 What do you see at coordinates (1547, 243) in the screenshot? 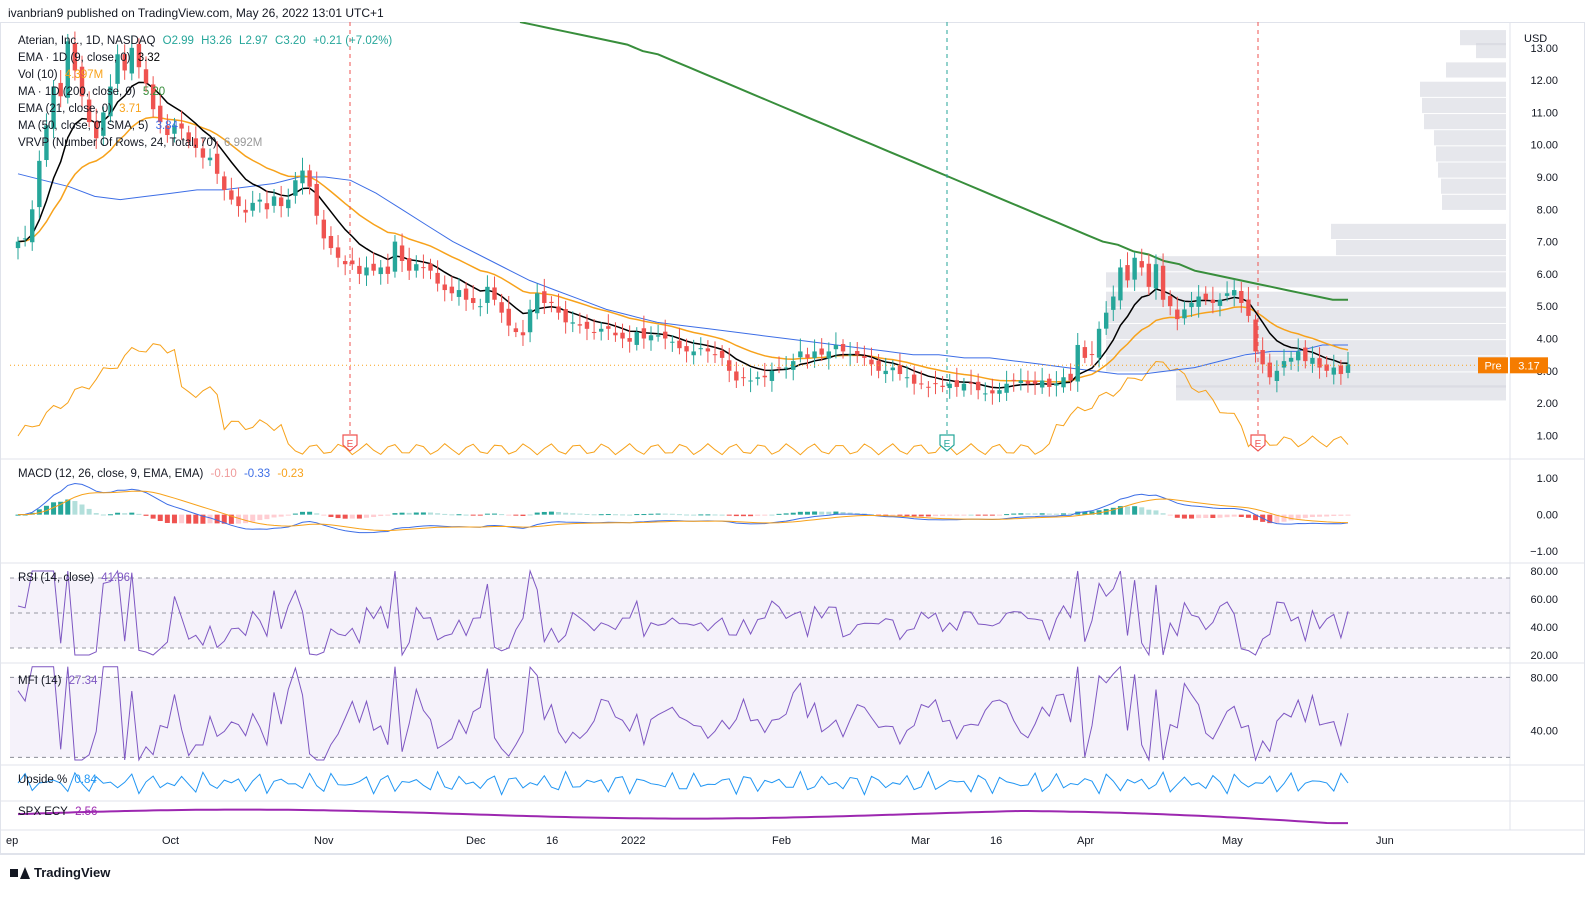
I see `price-tick-label: 7.00` at bounding box center [1547, 243].